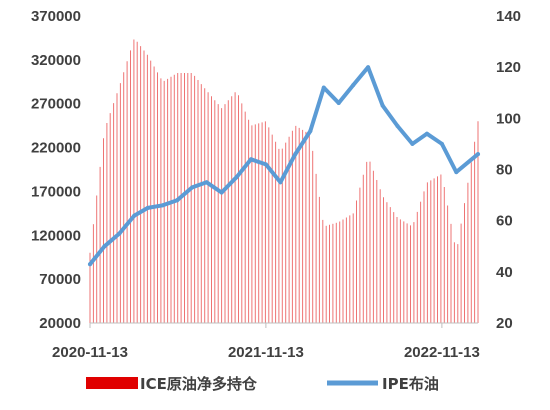  What do you see at coordinates (199, 384) in the screenshot?
I see `legend-label-net-long: ICE原油净多持仓` at bounding box center [199, 384].